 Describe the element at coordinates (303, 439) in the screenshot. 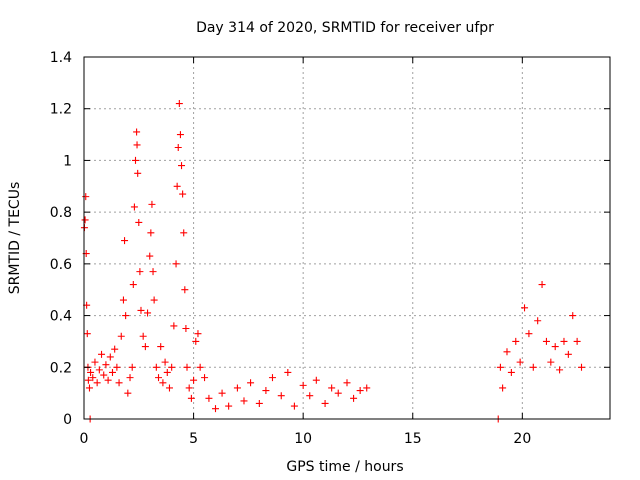

I see `x-tick-label: 10` at that location.